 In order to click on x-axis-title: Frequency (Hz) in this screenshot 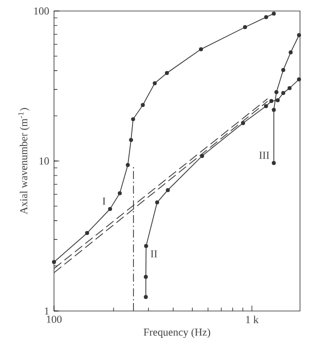, I will do `click(177, 333)`.